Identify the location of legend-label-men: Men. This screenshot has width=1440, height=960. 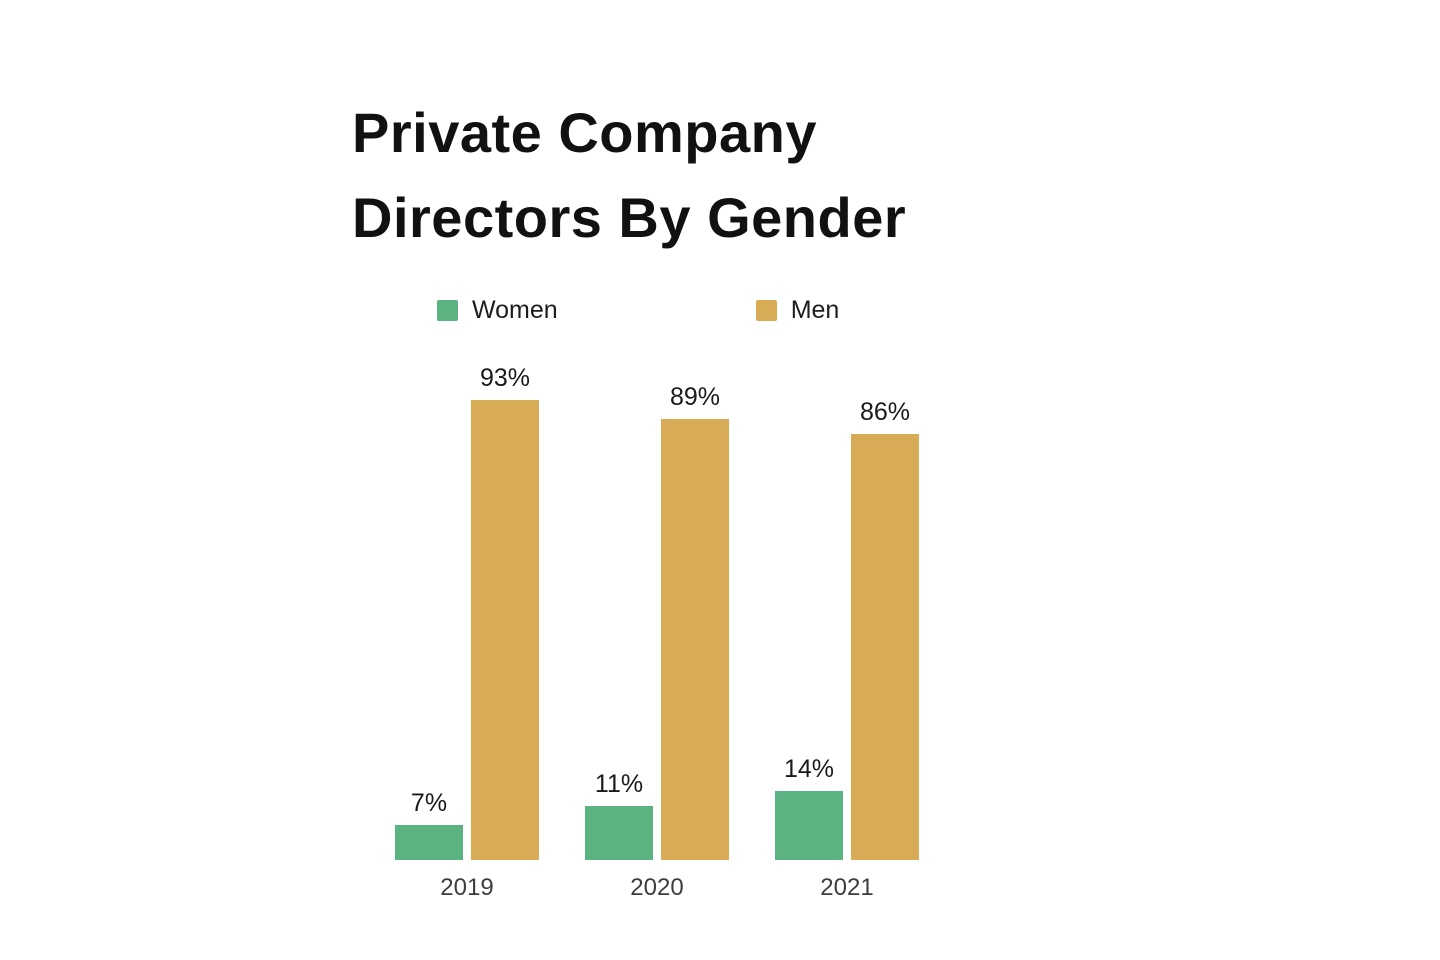
(815, 310).